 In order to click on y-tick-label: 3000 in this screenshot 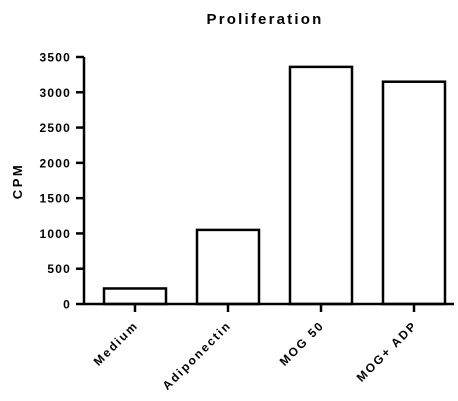, I will do `click(56, 93)`.